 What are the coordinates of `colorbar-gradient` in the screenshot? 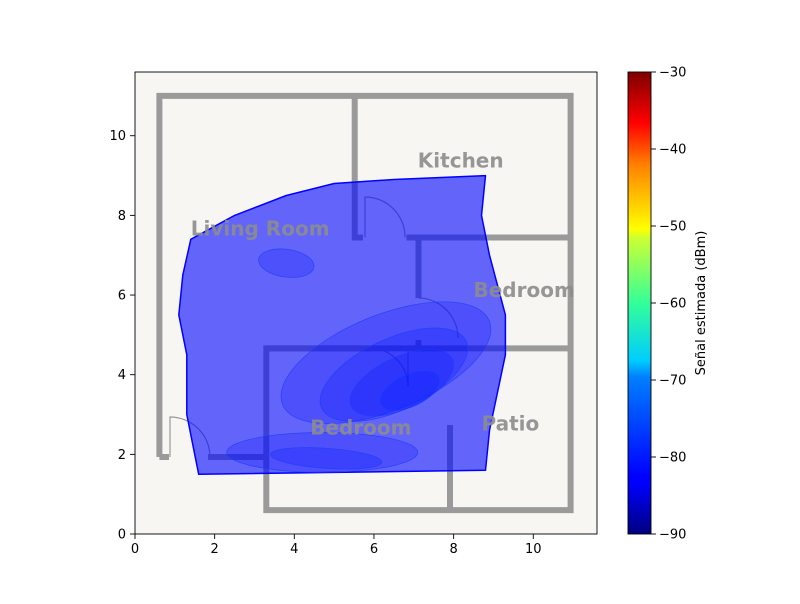 It's located at (639, 303).